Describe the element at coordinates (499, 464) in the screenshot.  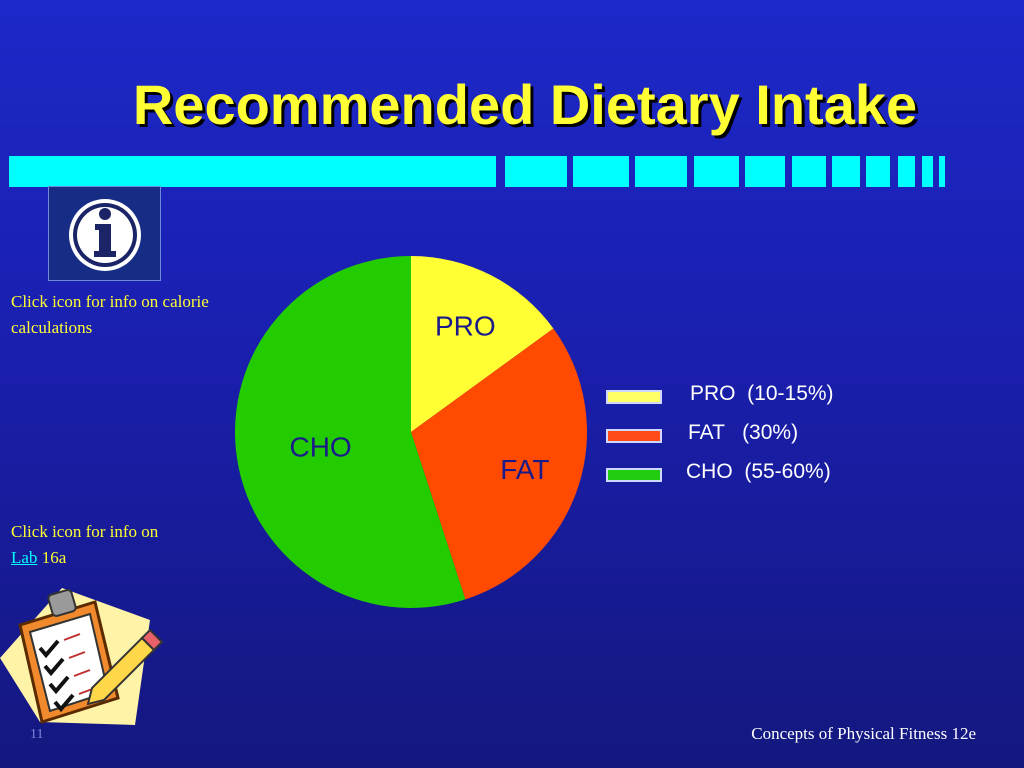
I see `pie-slice-fat` at that location.